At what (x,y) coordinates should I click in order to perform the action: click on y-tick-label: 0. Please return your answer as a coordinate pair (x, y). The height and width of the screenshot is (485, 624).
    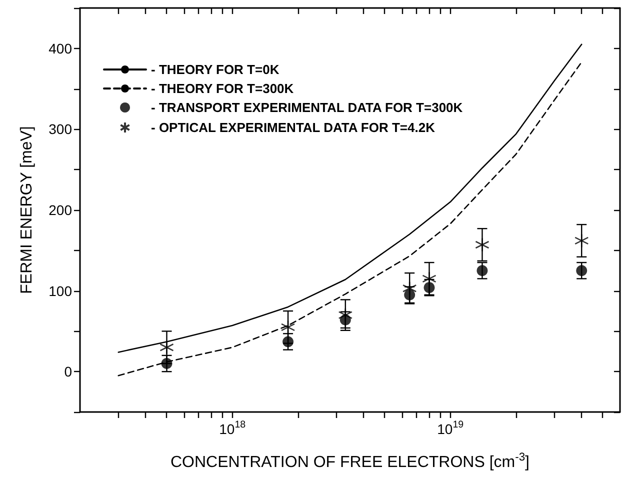
    Looking at the image, I should click on (68, 372).